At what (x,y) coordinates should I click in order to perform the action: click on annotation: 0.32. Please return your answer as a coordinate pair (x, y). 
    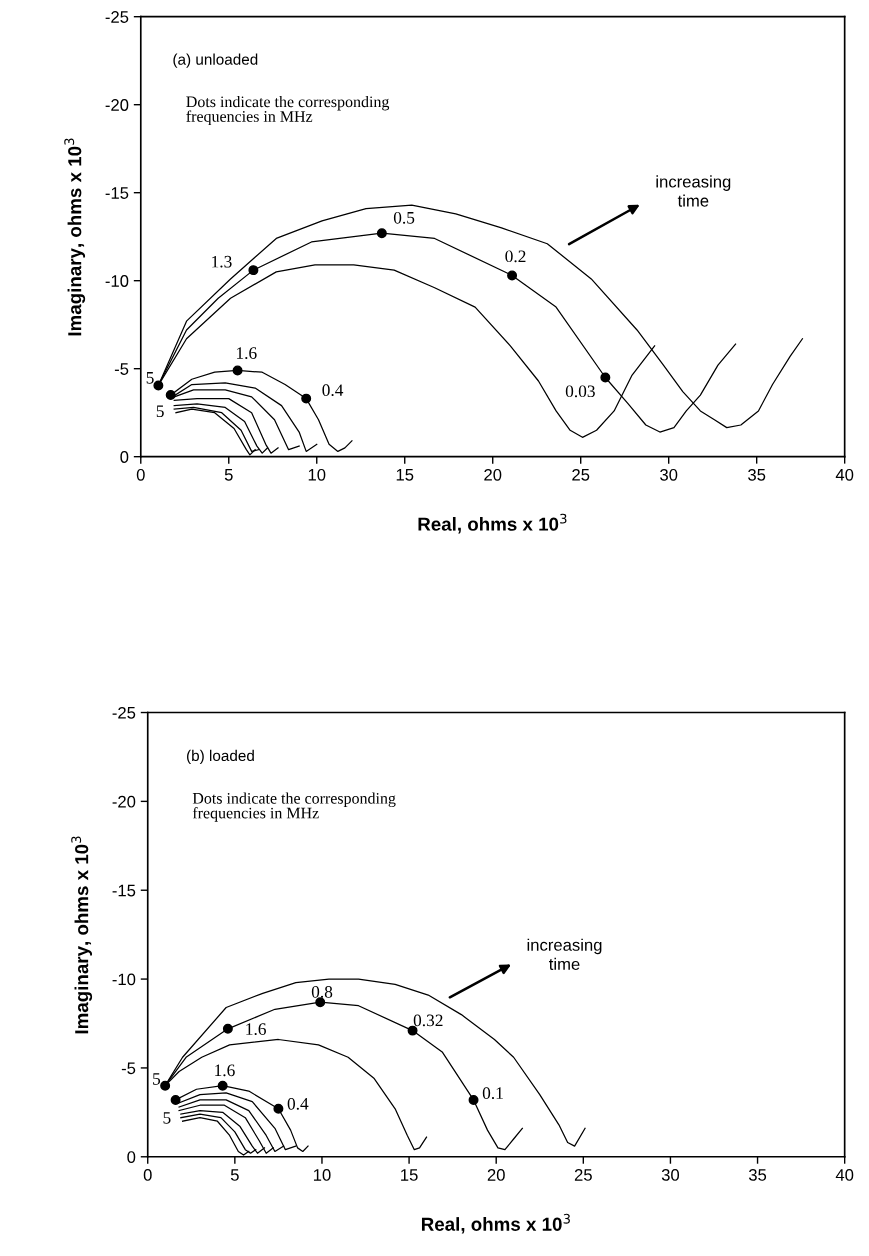
    Looking at the image, I should click on (428, 1020).